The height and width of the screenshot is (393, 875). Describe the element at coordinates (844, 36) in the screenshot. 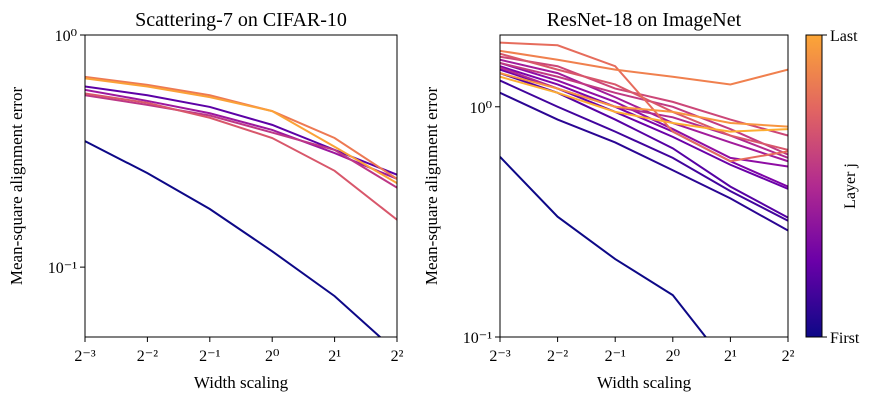

I see `colorbar-high: Last` at that location.